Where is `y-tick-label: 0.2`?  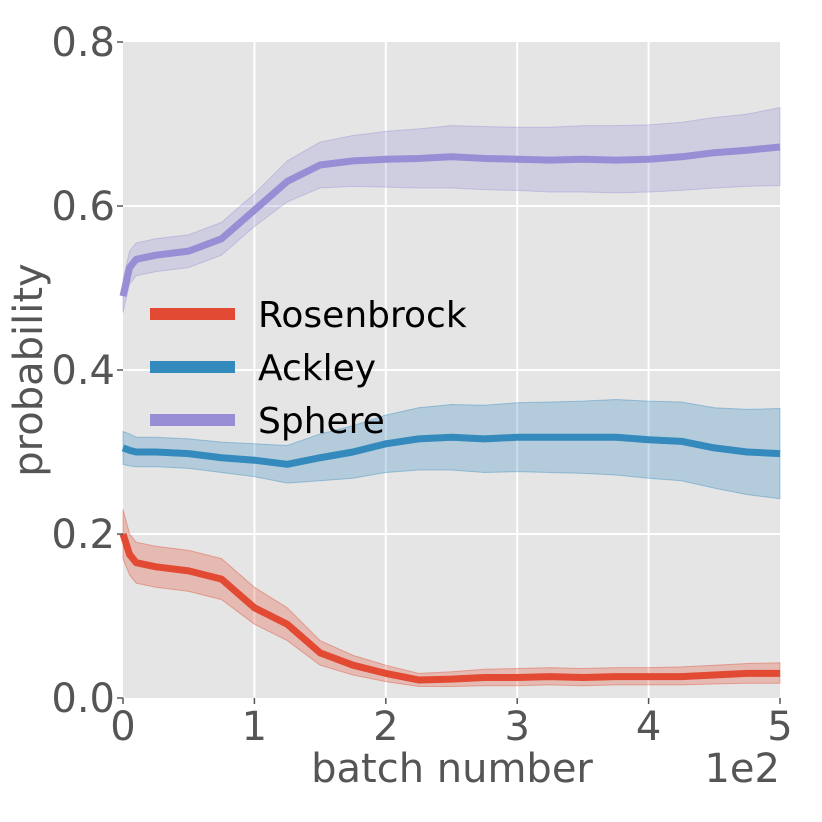
y-tick-label: 0.2 is located at coordinates (83, 535).